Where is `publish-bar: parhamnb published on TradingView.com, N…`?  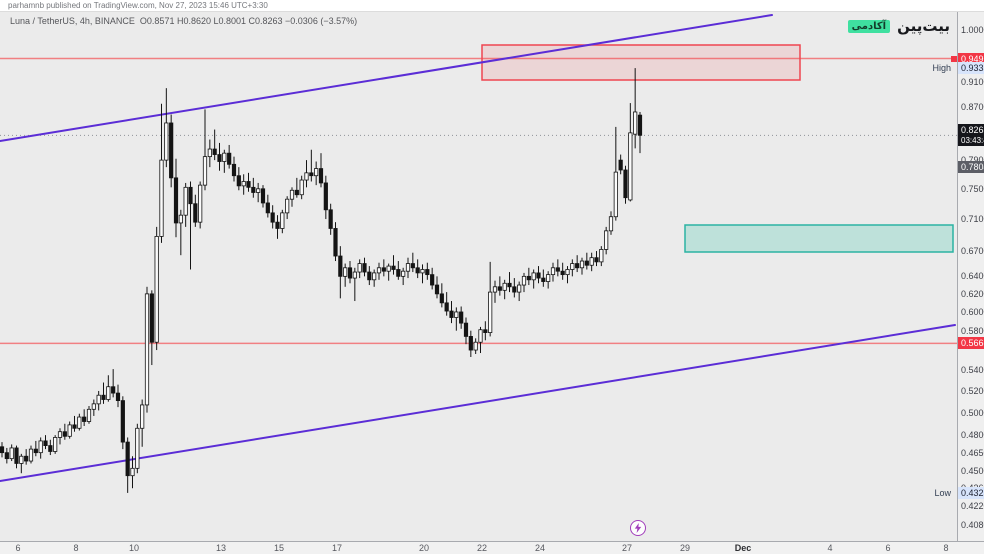 publish-bar: parhamnb published on TradingView.com, N… is located at coordinates (492, 6).